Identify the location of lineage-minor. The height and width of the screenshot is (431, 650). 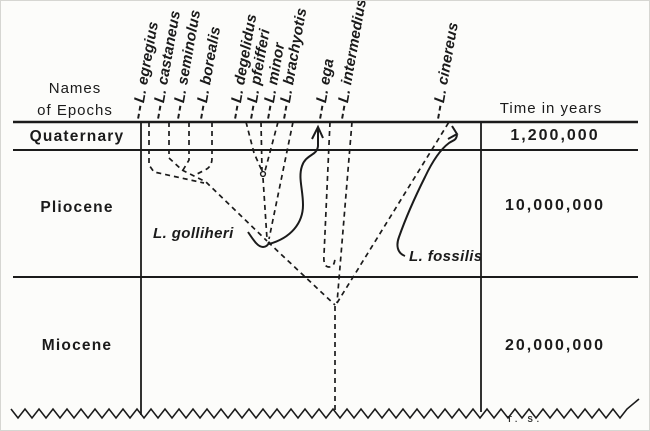
(271, 146).